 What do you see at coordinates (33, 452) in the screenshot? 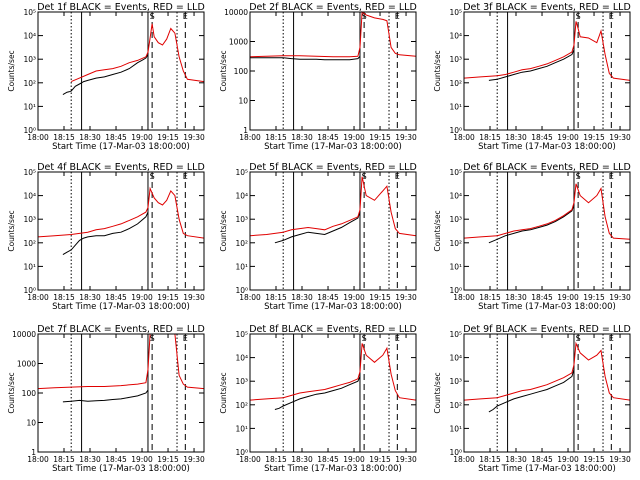
I see `y-tick-label: 1` at bounding box center [33, 452].